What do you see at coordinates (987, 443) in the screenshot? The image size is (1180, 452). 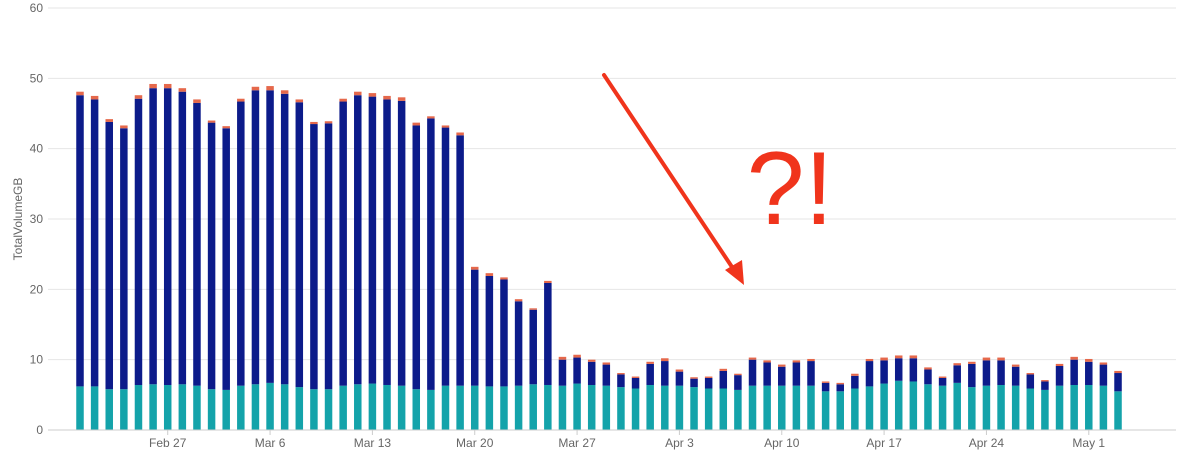 I see `x-tick-label: Apr 24` at bounding box center [987, 443].